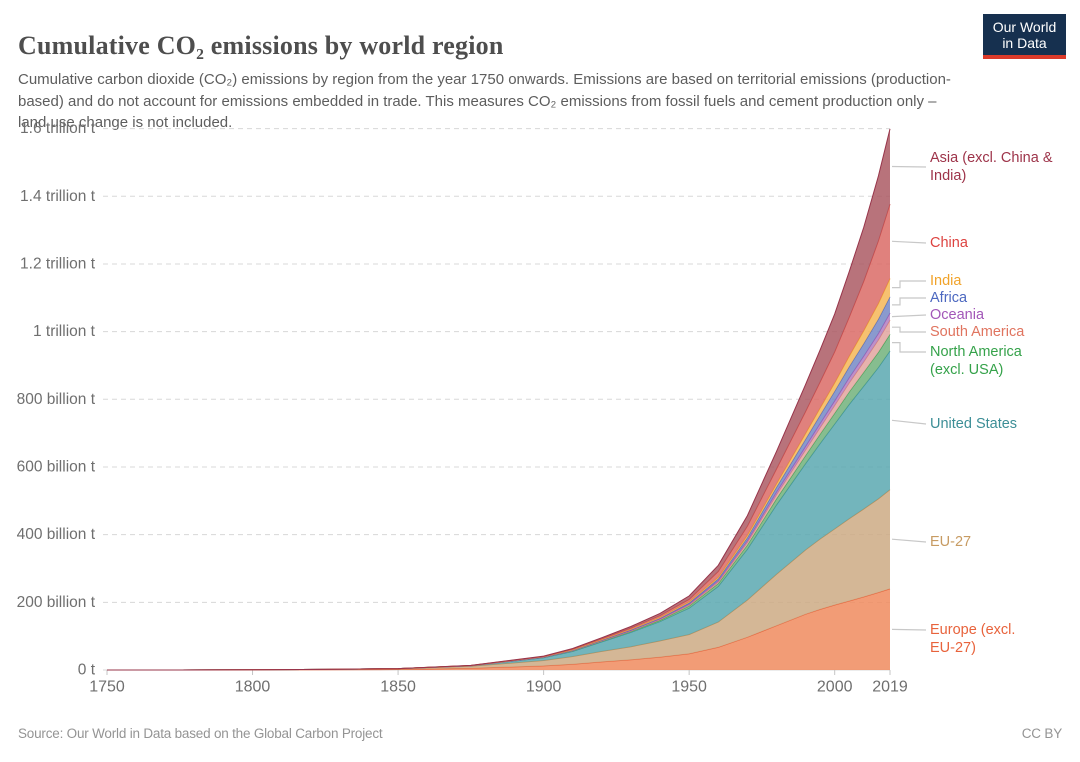  I want to click on legend-connector-asia-excl-china-india, so click(909, 166).